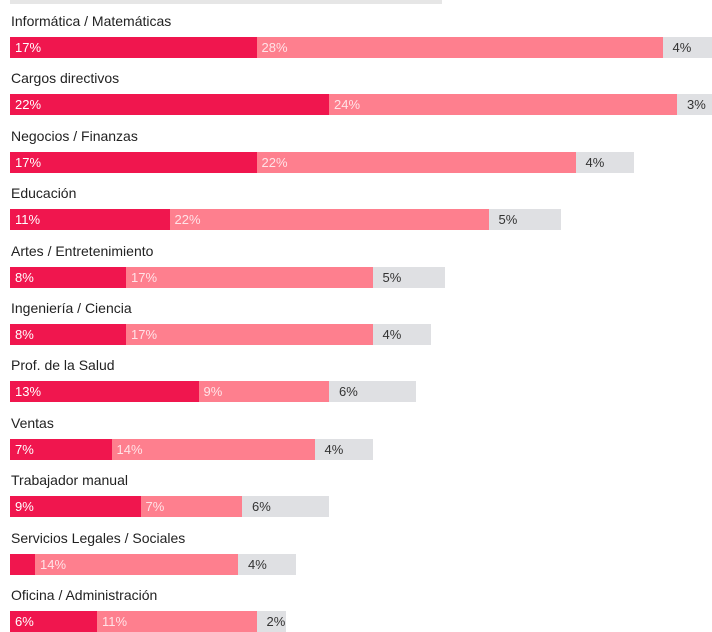 Image resolution: width=712 pixels, height=632 pixels. Describe the element at coordinates (82, 251) in the screenshot. I see `category-label: Artes / Entretenimiento` at that location.